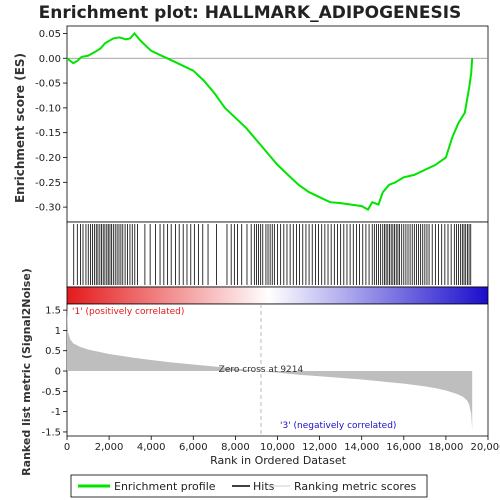 This screenshot has width=500, height=500. Describe the element at coordinates (48, 108) in the screenshot. I see `es-ytick-label: -0.10` at that location.